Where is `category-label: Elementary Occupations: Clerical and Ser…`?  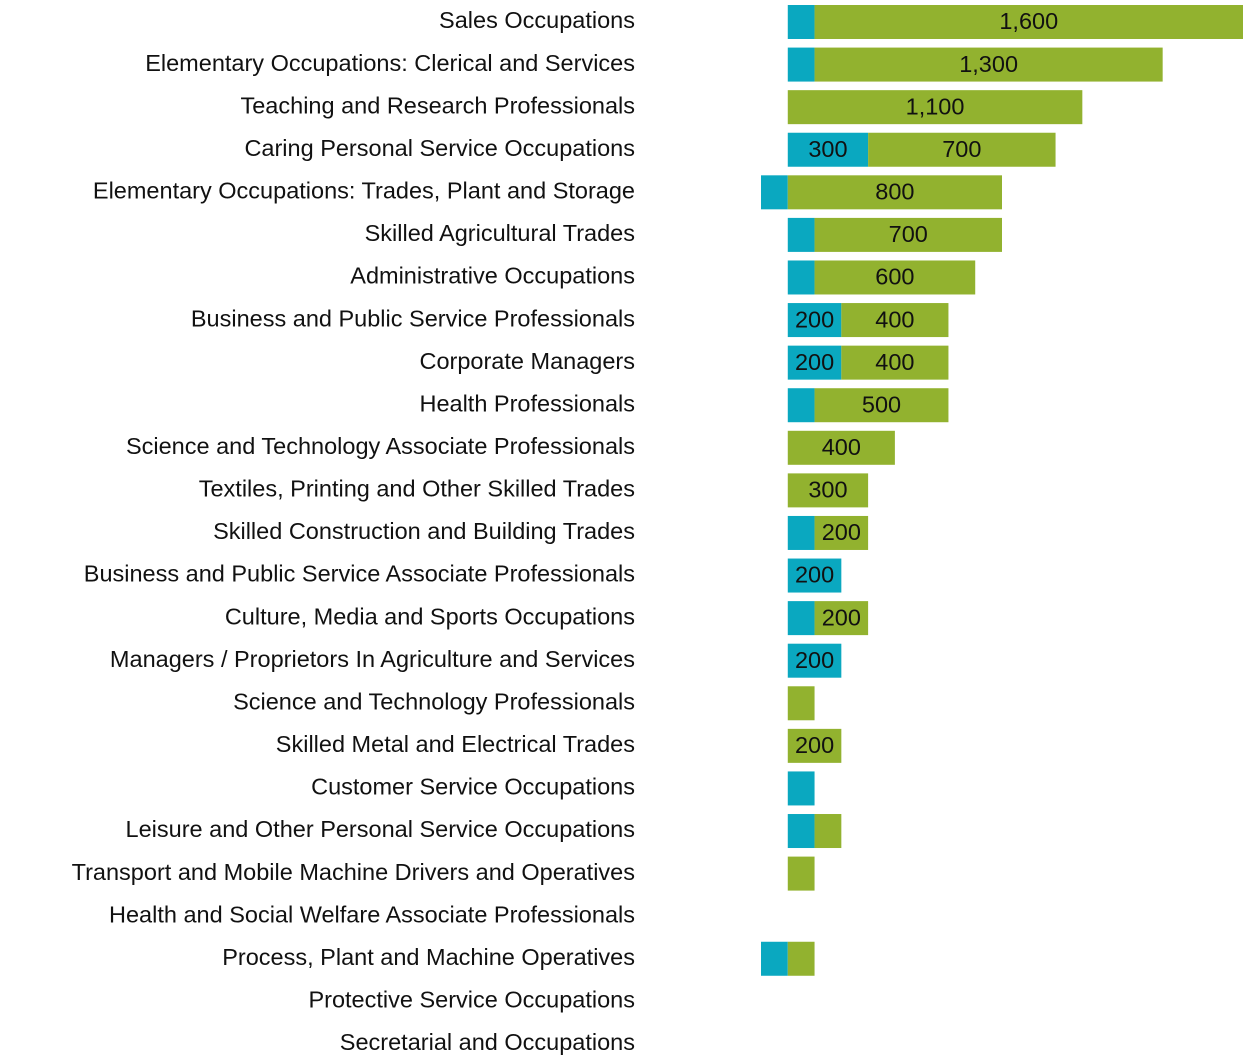
category-label: Elementary Occupations: Clerical and Ser… is located at coordinates (390, 63).